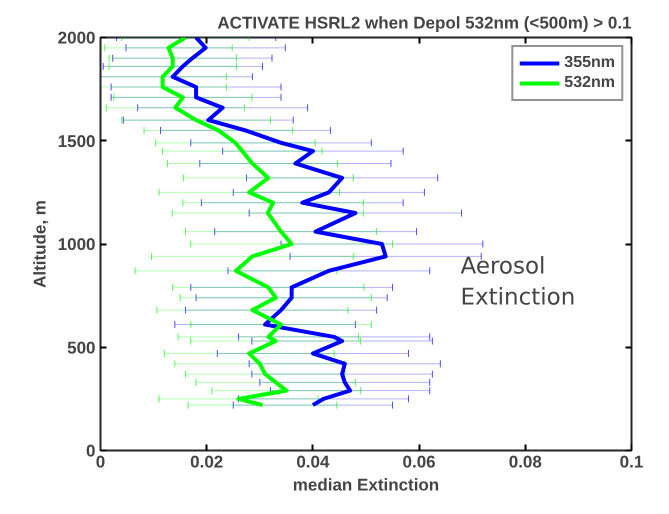  What do you see at coordinates (424, 23) in the screenshot?
I see `chart-title: ACTIVATE HSRL2 when Depol 532nm (<500m) > 0.1` at bounding box center [424, 23].